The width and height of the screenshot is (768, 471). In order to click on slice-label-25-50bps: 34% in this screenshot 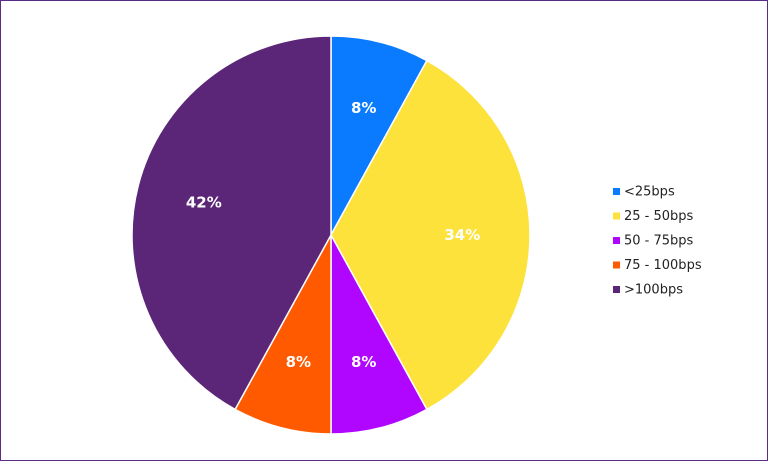, I will do `click(462, 235)`.